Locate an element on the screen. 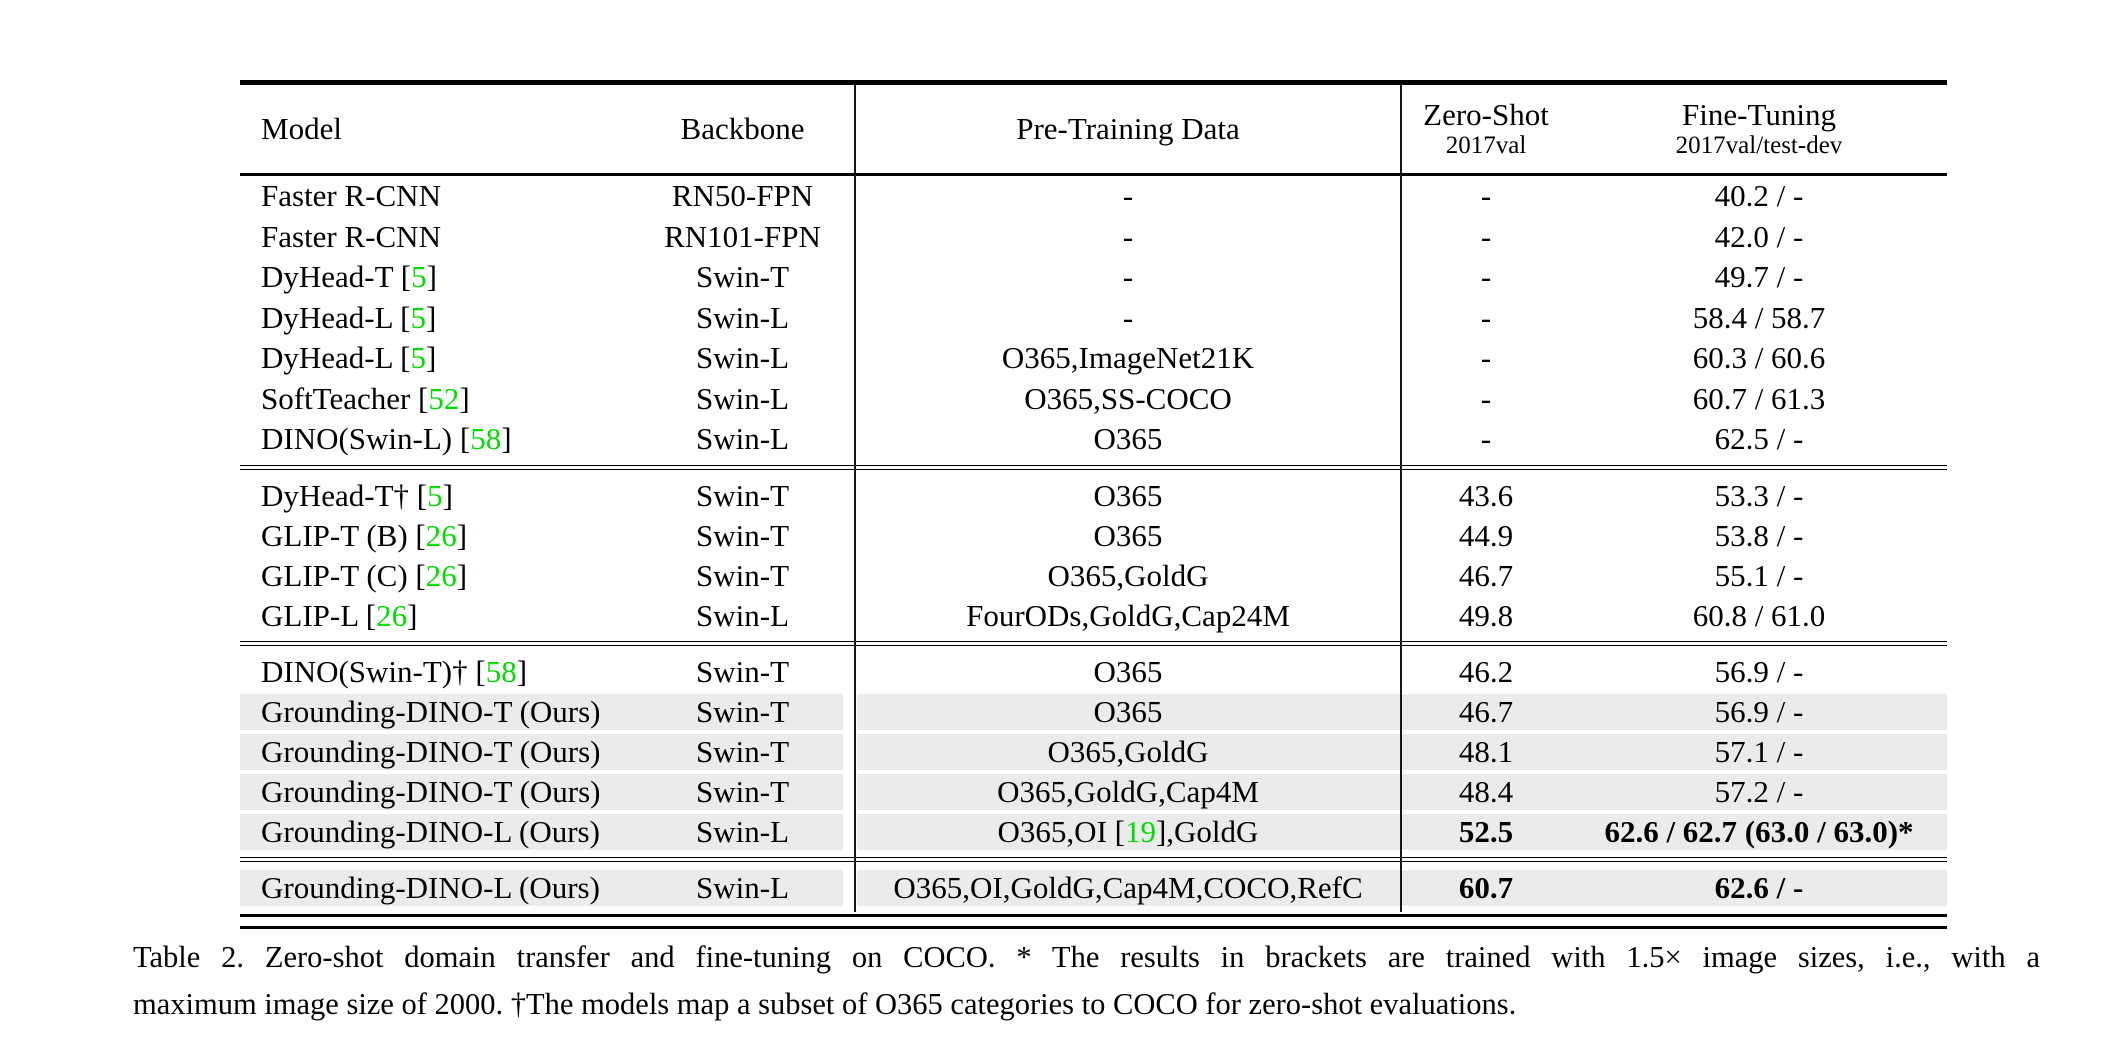  zeroshot-cell: 46.2 is located at coordinates (1486, 671).